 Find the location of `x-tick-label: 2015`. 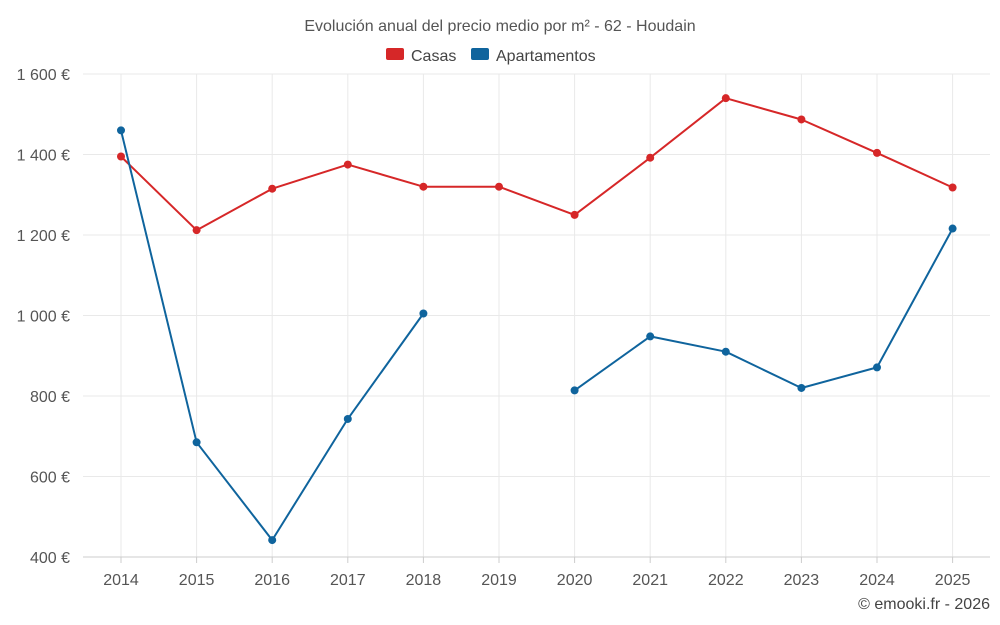

x-tick-label: 2015 is located at coordinates (197, 580).